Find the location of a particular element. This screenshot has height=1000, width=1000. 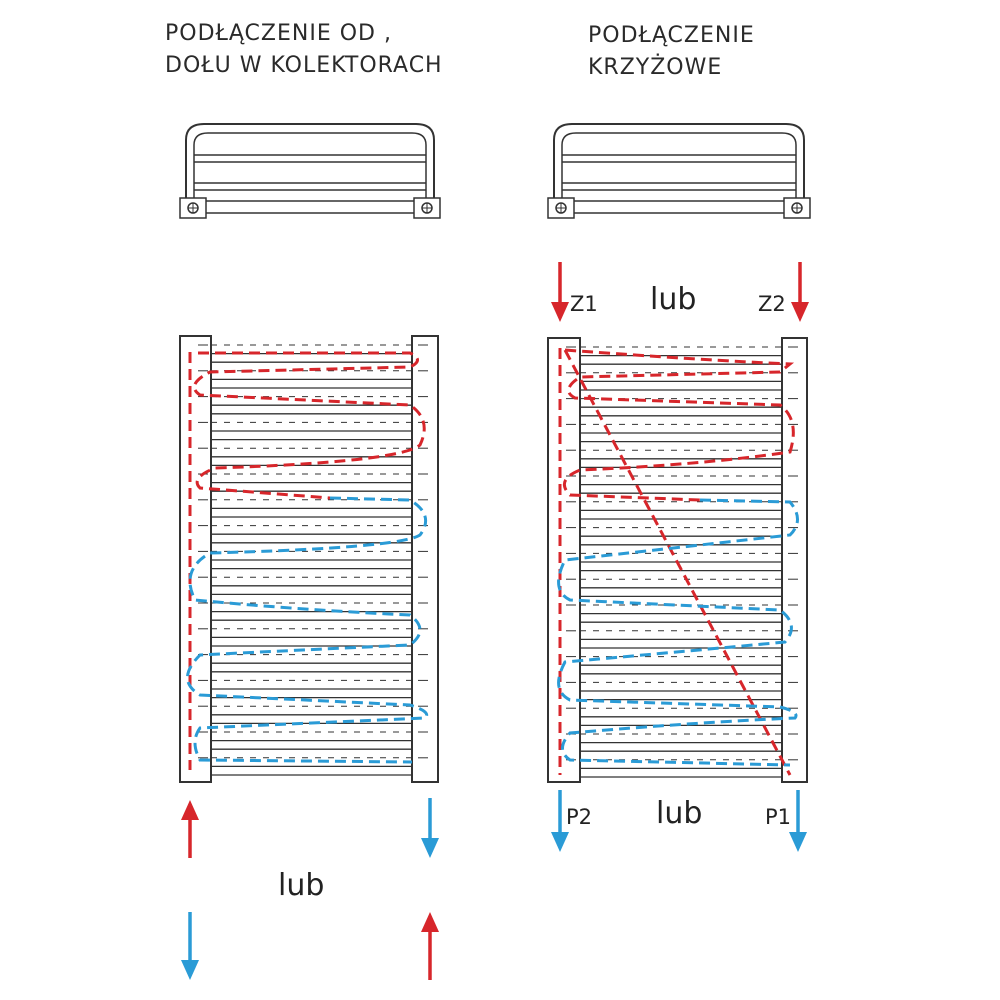

left-top-view-frame is located at coordinates (310, 164).